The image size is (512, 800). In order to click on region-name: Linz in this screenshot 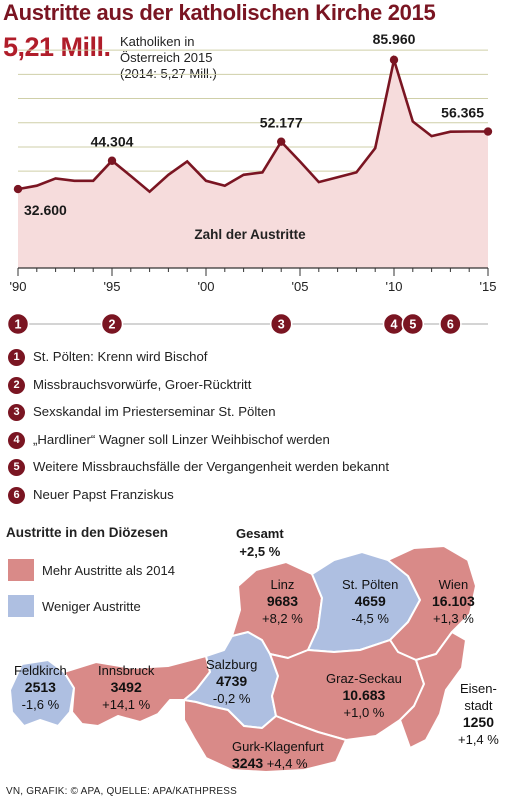, I will do `click(282, 584)`.